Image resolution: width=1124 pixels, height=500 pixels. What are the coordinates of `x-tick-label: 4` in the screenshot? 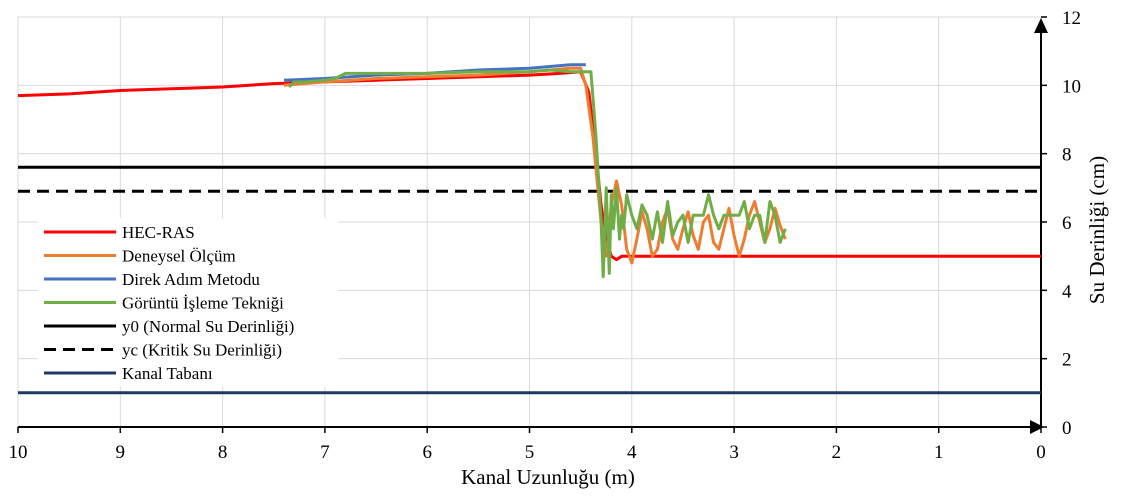 It's located at (632, 452).